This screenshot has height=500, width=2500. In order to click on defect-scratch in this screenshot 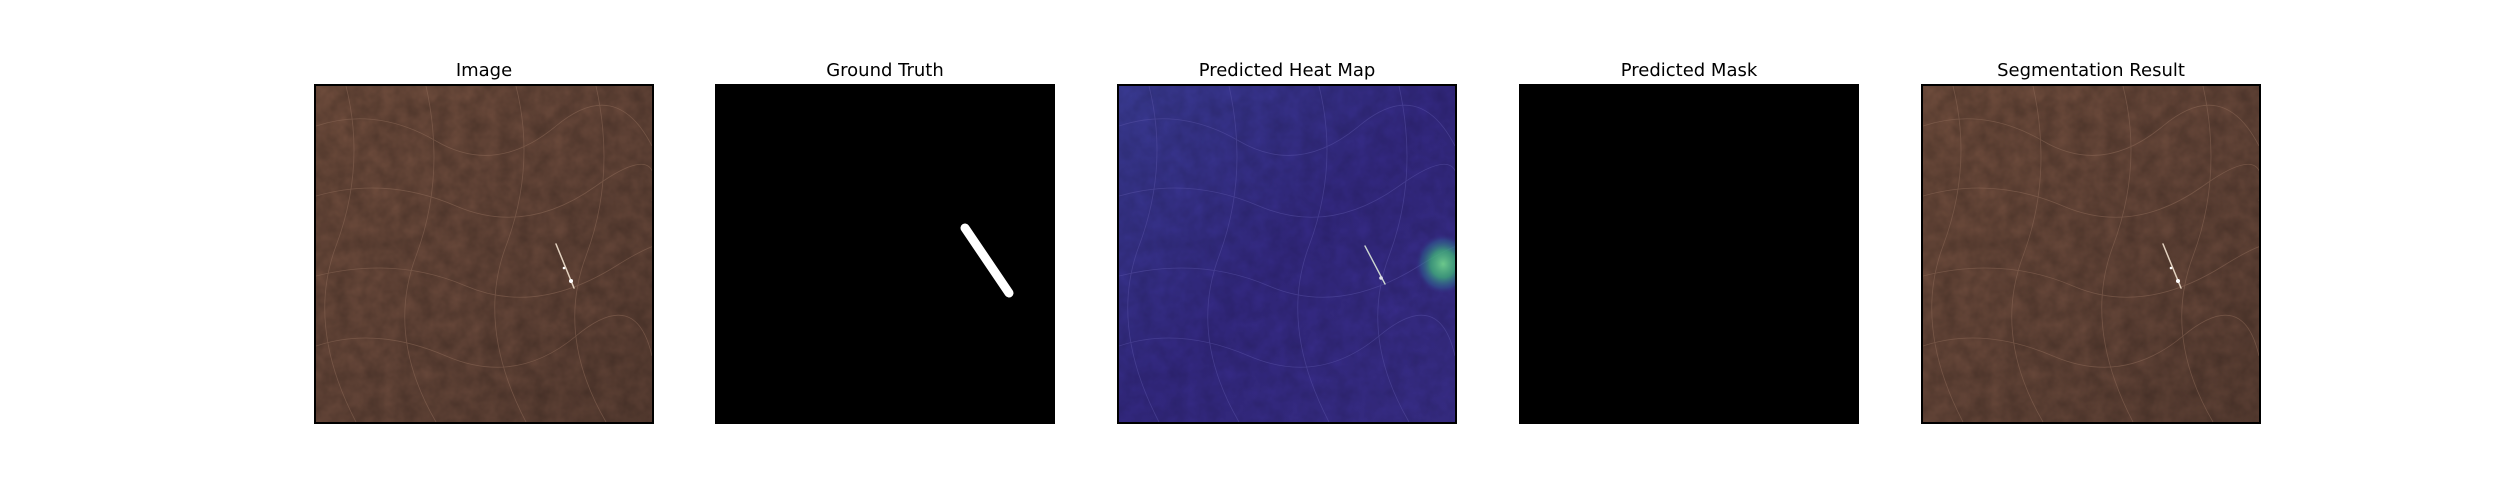, I will do `click(565, 266)`.